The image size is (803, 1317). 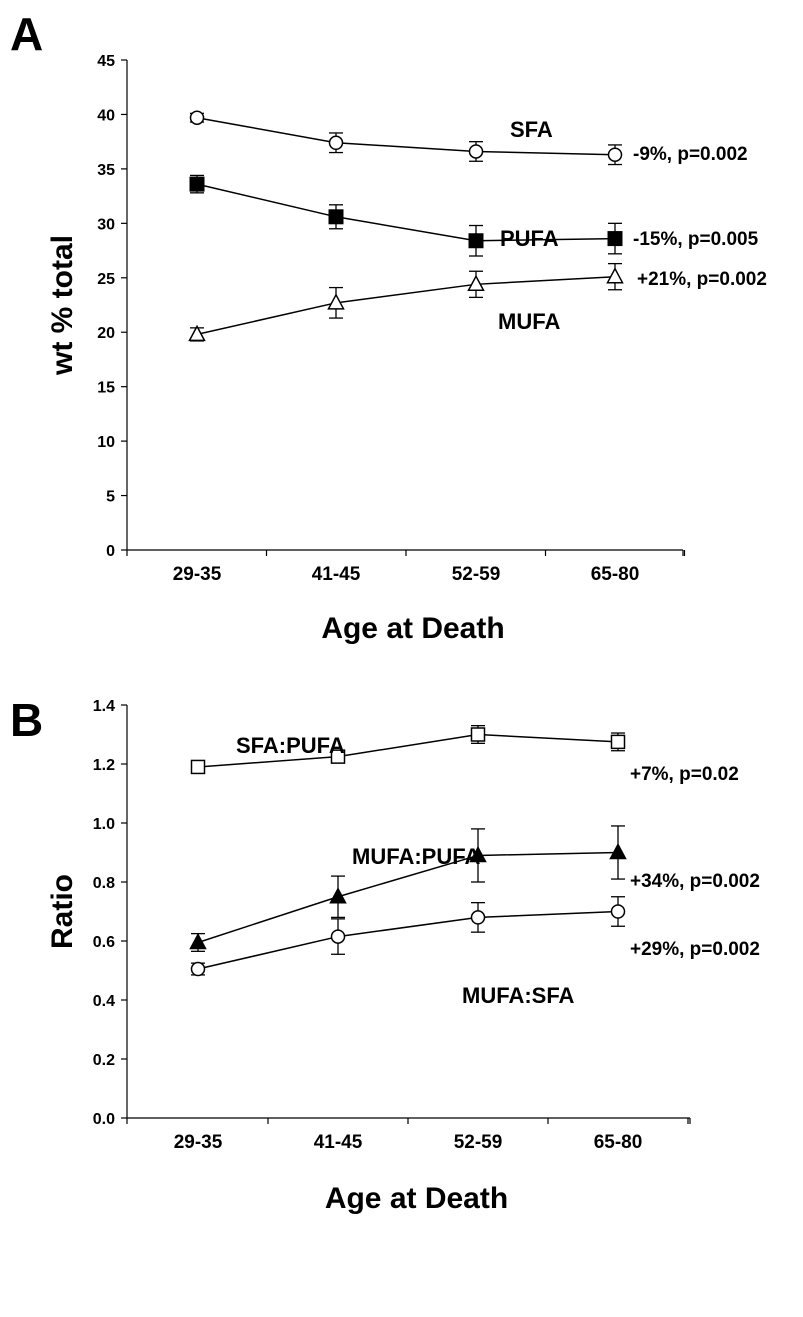 I want to click on series-line-pufa, so click(x=406, y=212).